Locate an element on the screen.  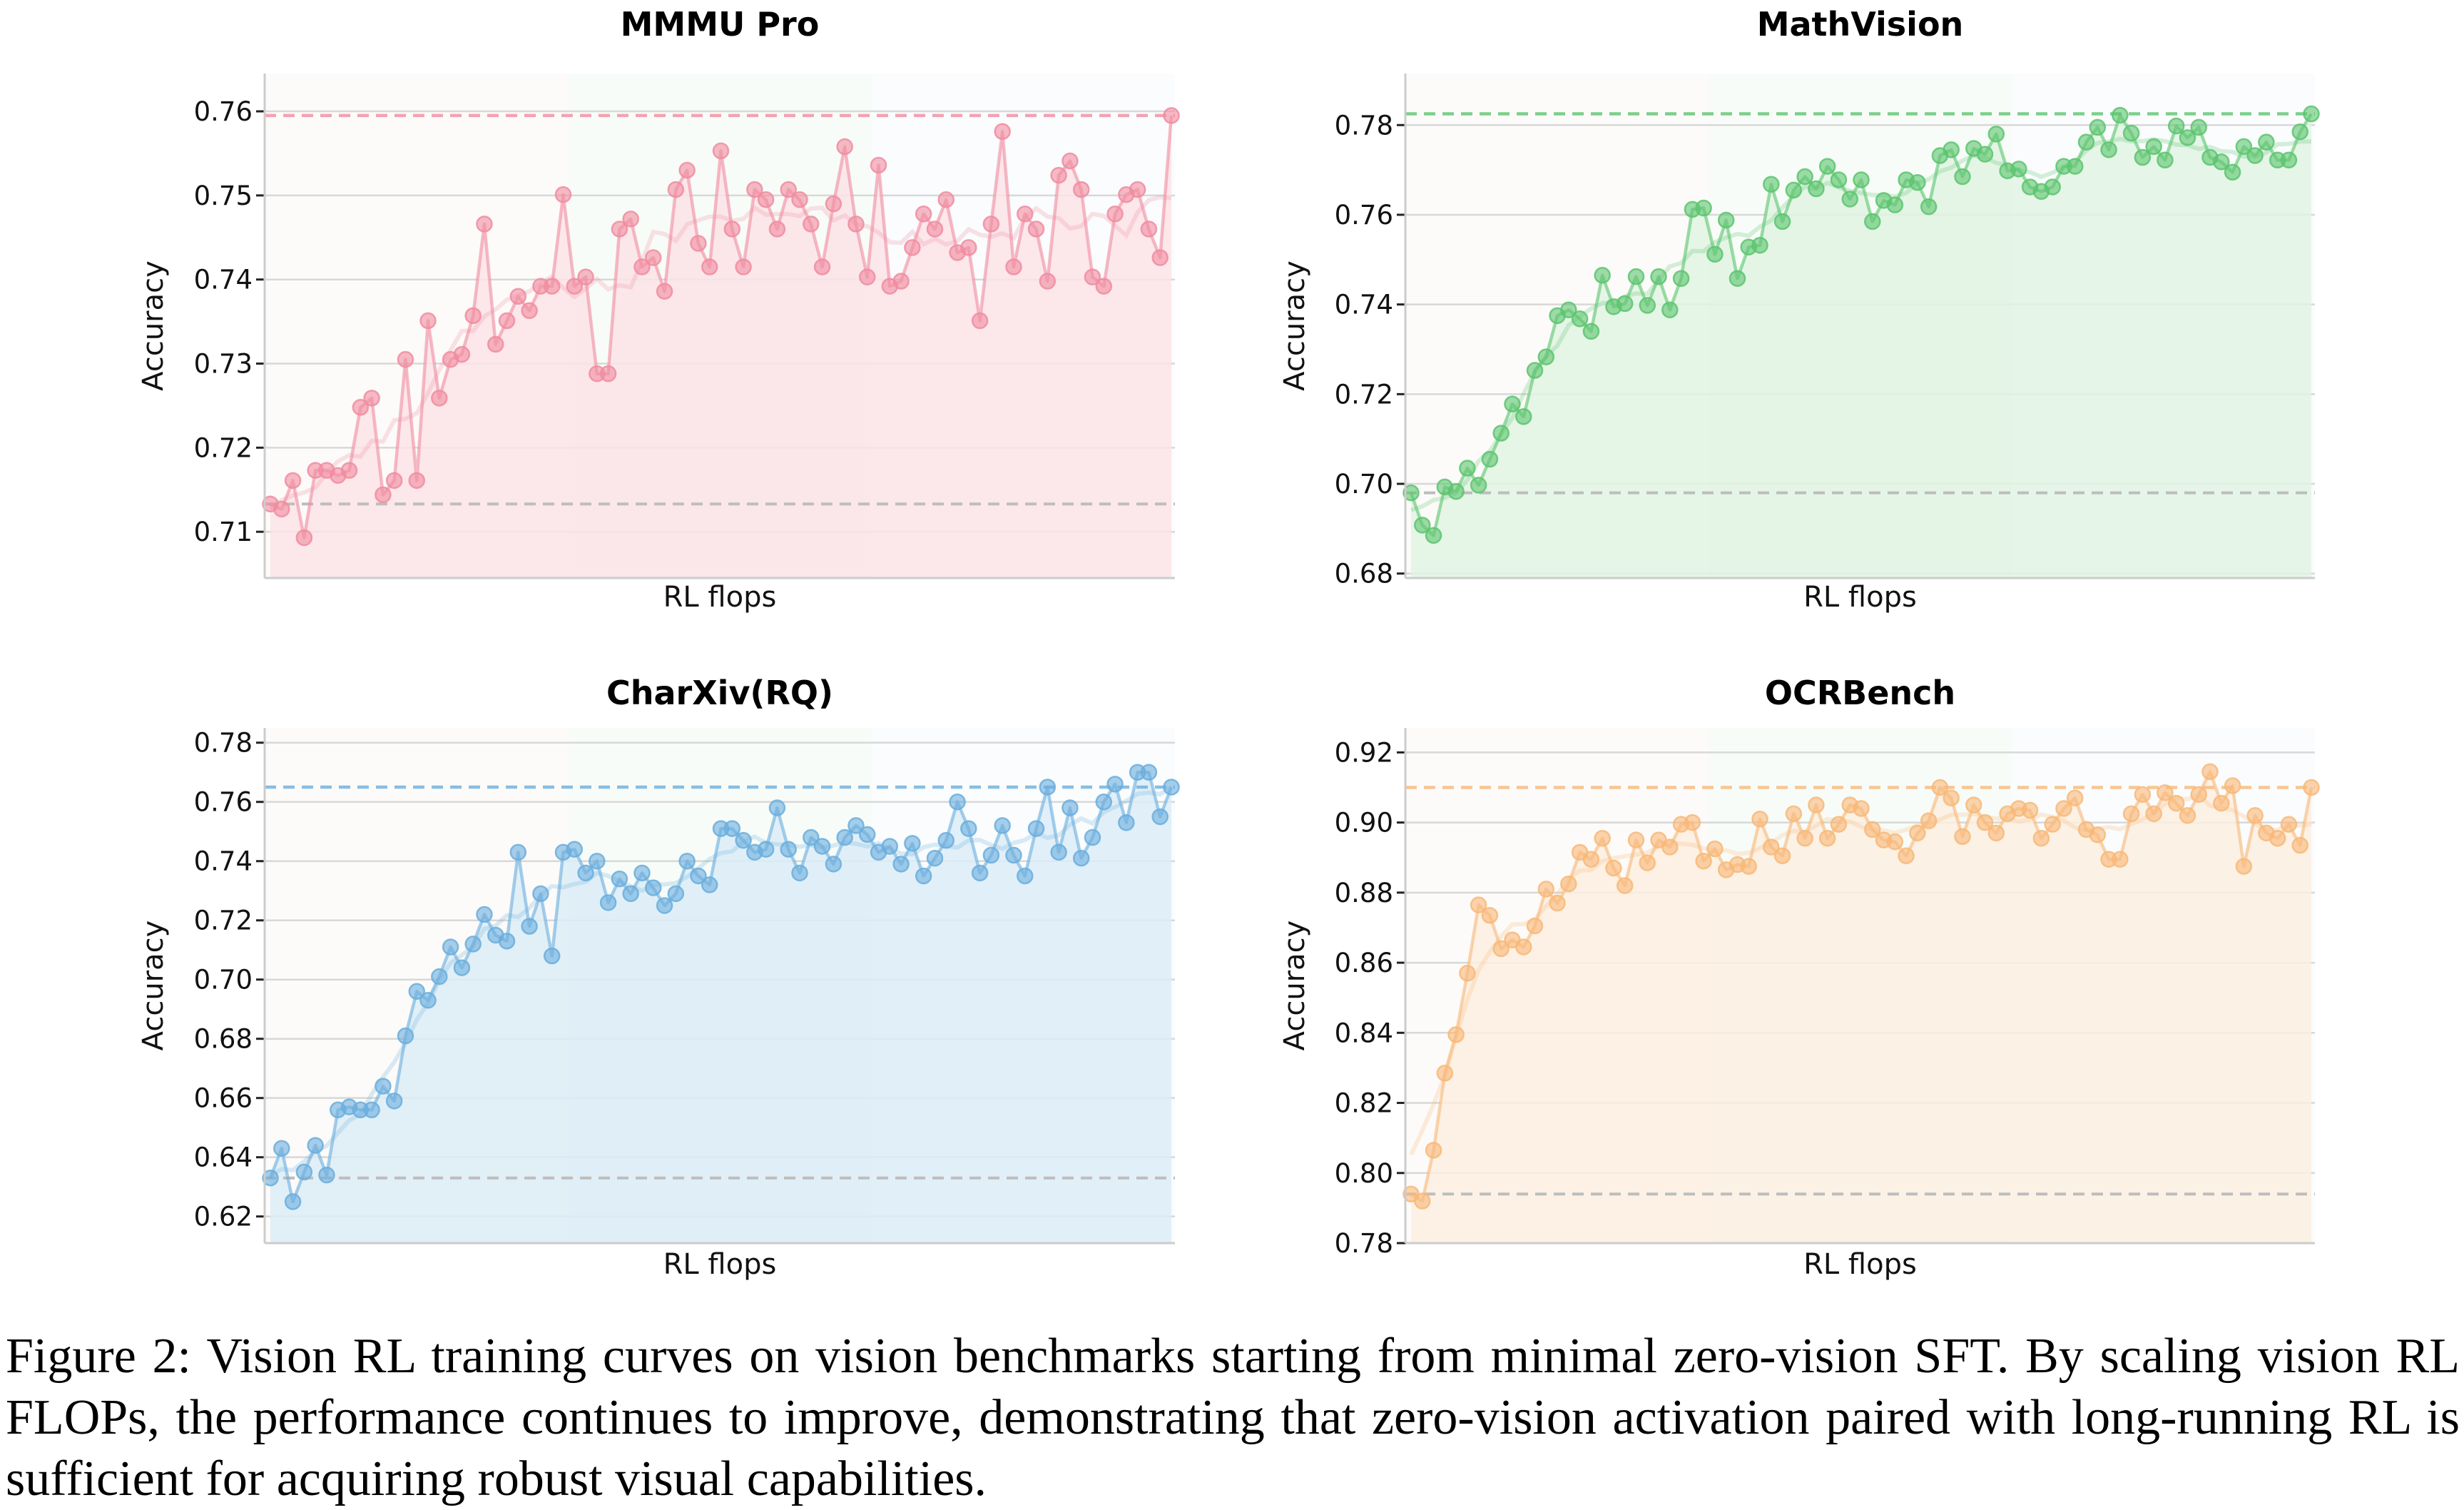
y-tick-label: 0.75 is located at coordinates (223, 196).